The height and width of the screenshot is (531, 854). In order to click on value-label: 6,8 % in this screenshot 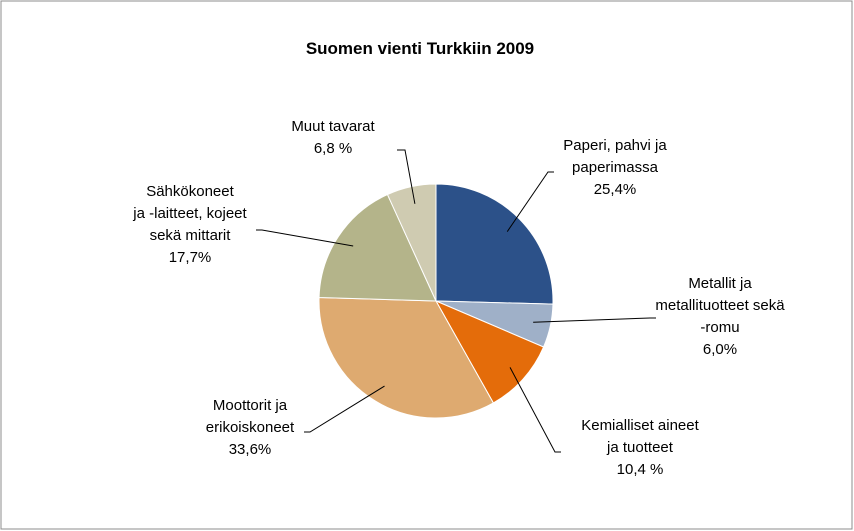, I will do `click(333, 148)`.